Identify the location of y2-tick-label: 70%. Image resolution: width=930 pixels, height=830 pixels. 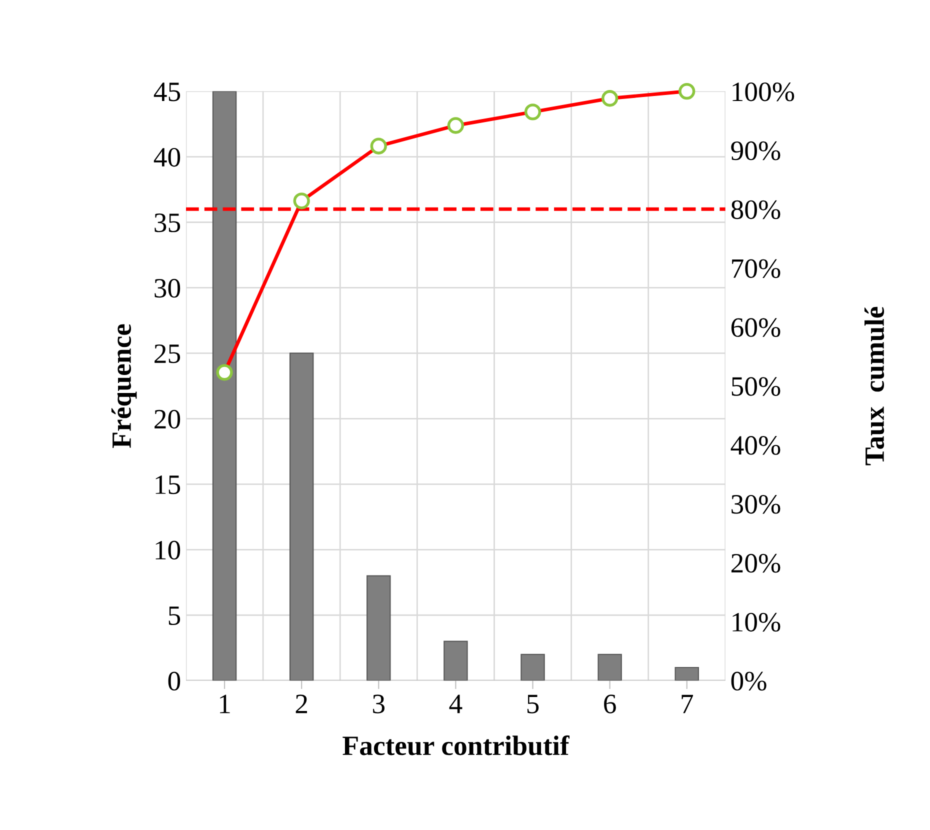
(756, 268).